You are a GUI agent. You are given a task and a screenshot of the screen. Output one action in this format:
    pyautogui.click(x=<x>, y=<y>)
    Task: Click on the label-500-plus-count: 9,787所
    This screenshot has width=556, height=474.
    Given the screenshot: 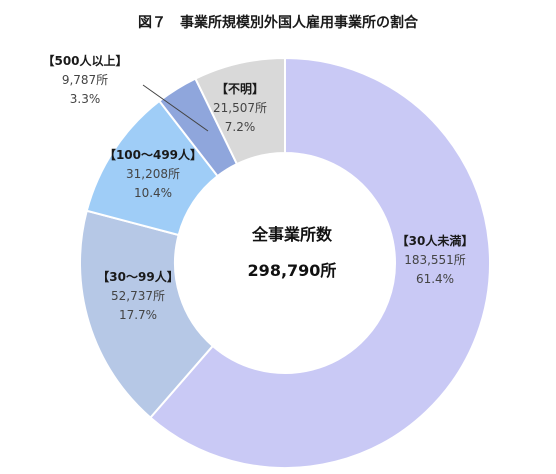 What is the action you would take?
    pyautogui.click(x=85, y=80)
    